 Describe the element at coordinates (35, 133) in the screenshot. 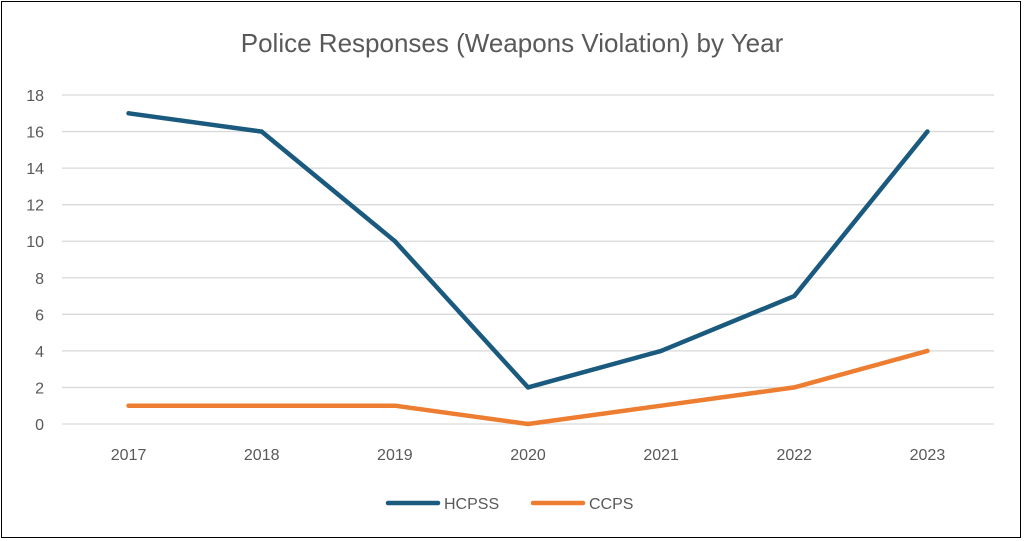

I see `y-tick-label: 16` at that location.